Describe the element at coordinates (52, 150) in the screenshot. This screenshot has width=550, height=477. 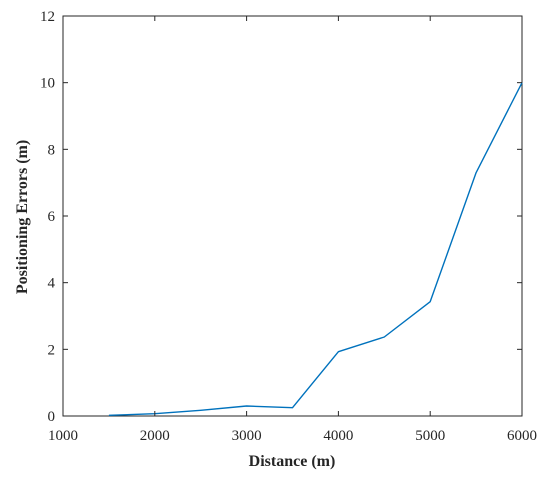
I see `y-tick-label: 8` at that location.